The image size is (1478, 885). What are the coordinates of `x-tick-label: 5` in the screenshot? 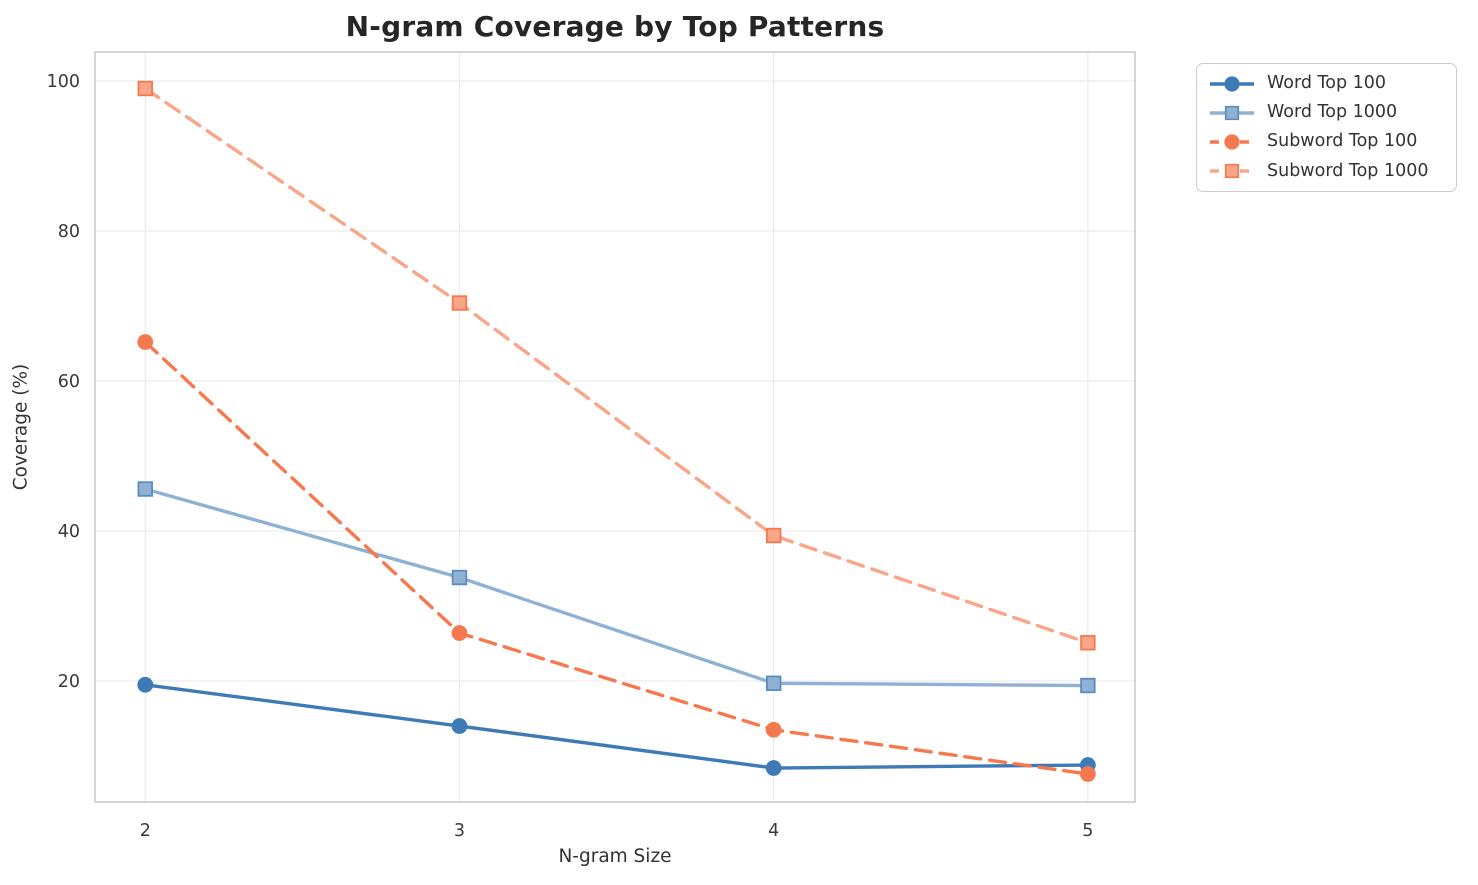 It's located at (1087, 831).